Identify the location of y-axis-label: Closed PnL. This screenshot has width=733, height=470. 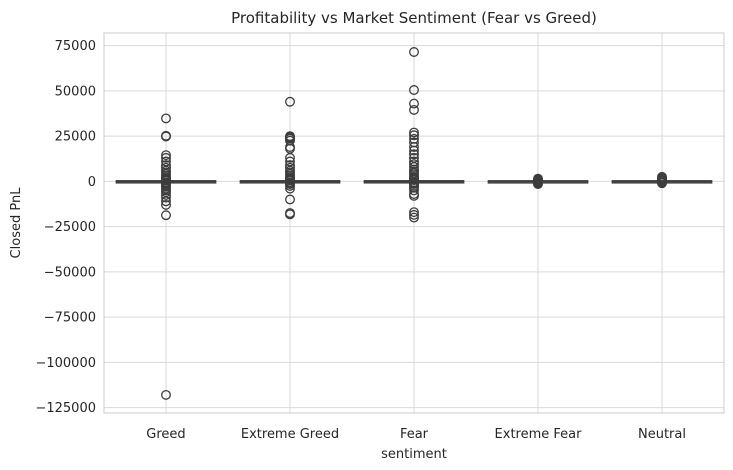
(16, 223).